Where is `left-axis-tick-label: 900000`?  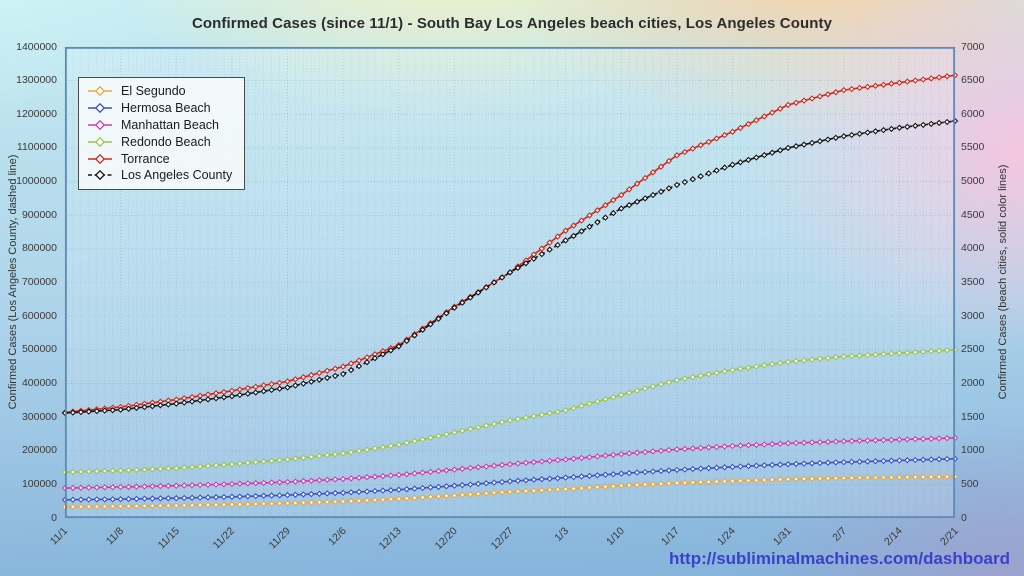
left-axis-tick-label: 900000 is located at coordinates (39, 214).